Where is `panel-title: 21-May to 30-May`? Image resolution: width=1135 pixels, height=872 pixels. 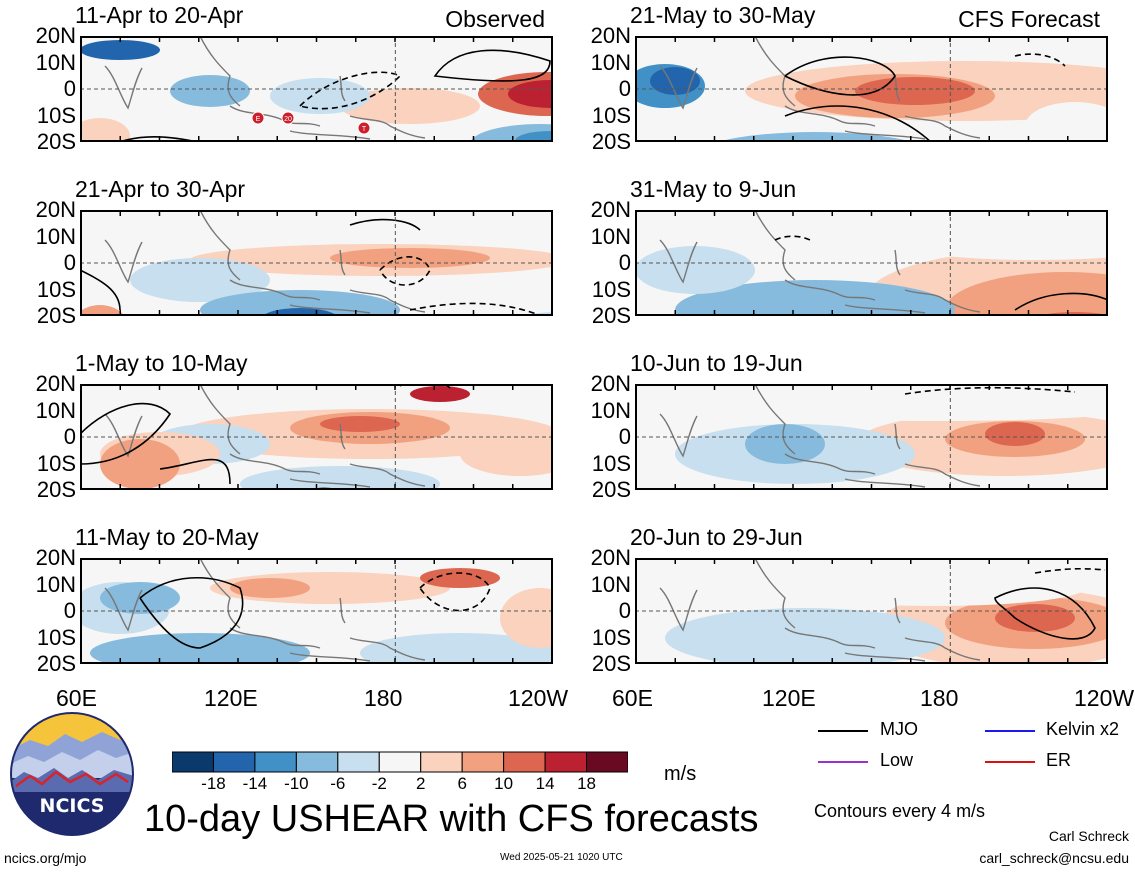
panel-title: 21-May to 30-May is located at coordinates (723, 15).